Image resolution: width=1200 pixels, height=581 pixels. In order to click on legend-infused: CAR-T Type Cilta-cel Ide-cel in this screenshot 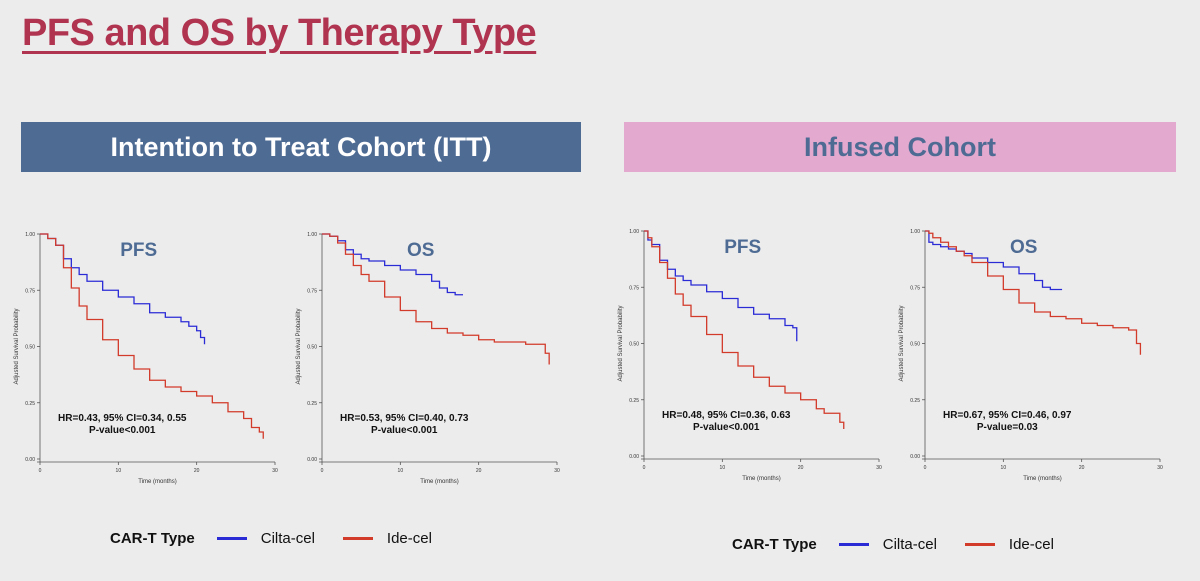, I will do `click(907, 544)`.